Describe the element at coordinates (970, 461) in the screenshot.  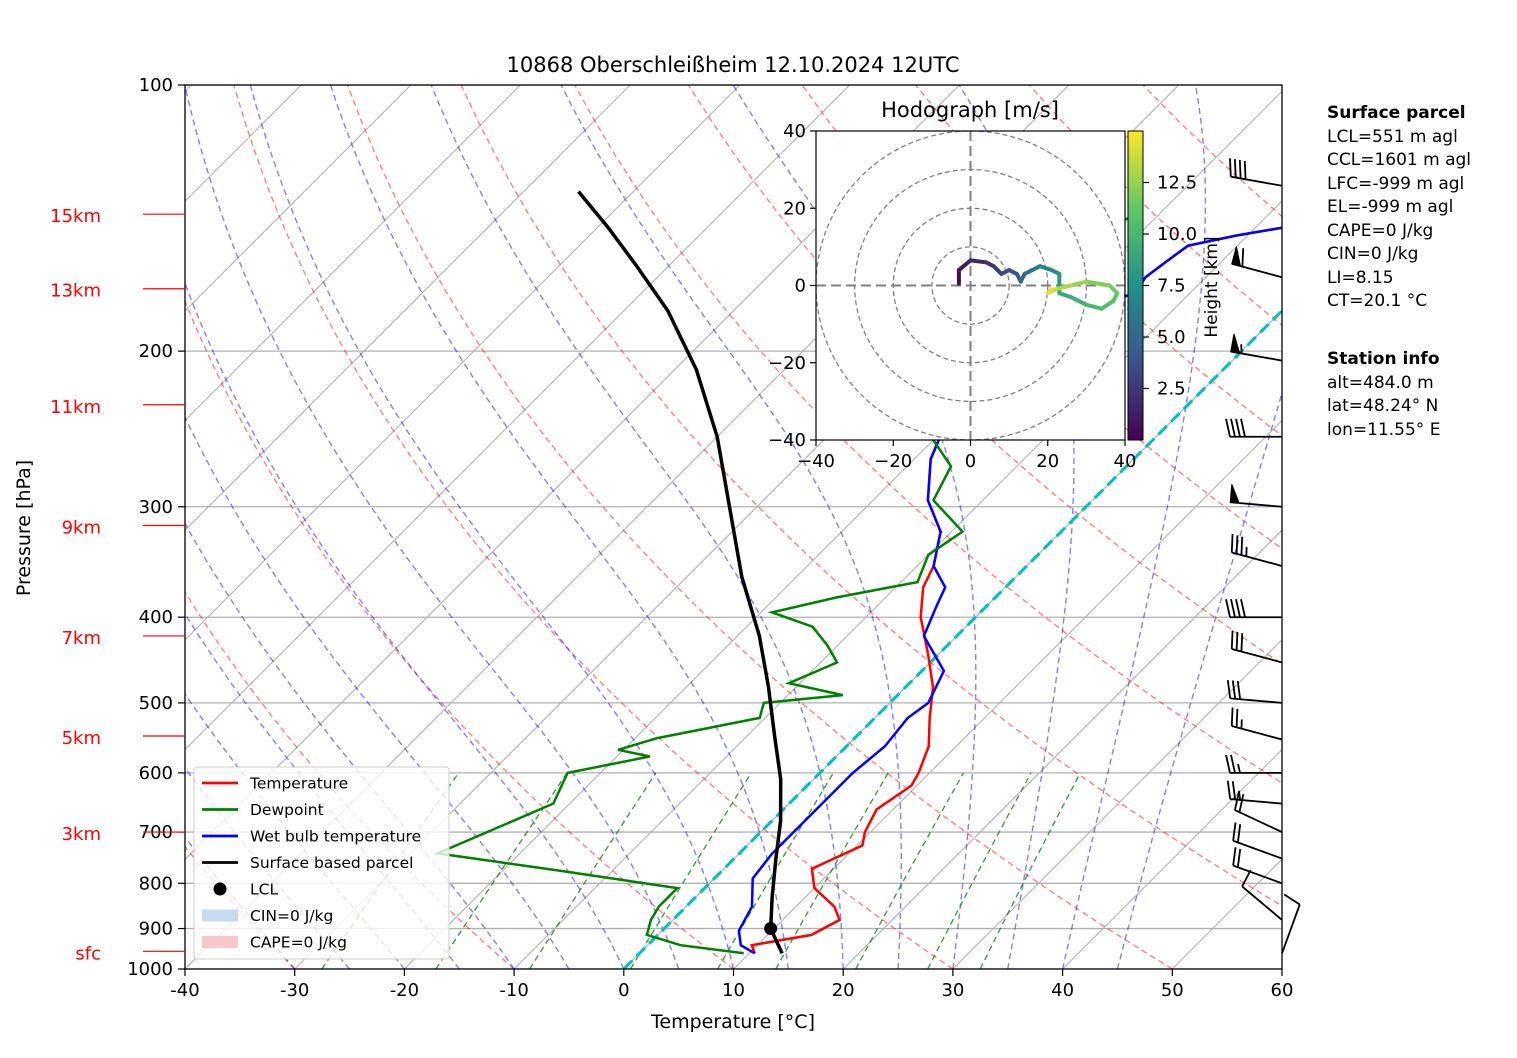
I see `hodograph-x-tick: 0` at that location.